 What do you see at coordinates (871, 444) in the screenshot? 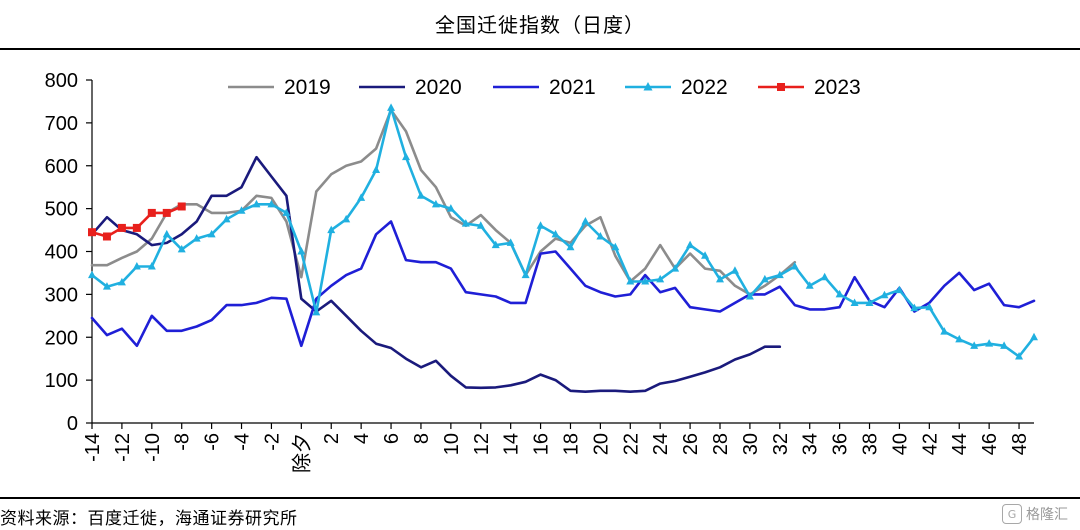
I see `x-tick-label: 38` at bounding box center [871, 444].